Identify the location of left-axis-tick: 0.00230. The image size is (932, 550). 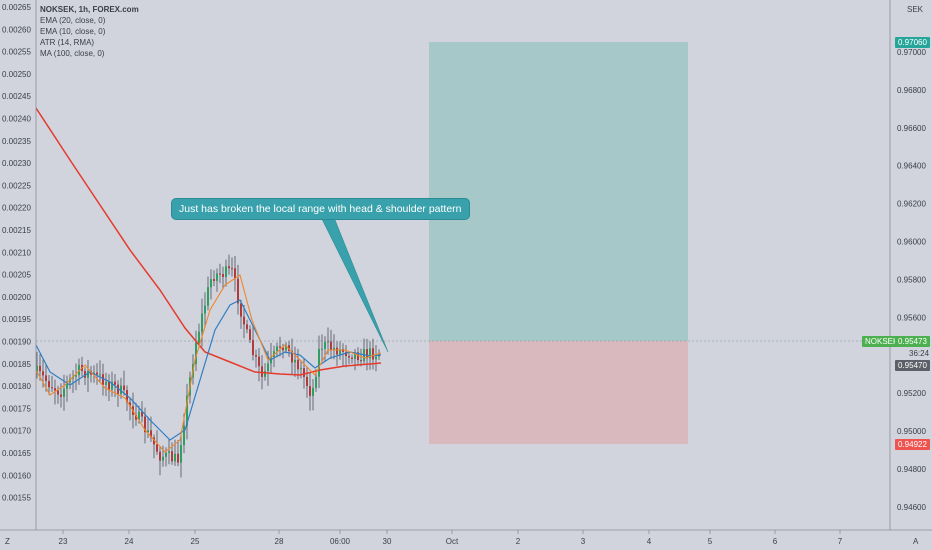
(16, 163).